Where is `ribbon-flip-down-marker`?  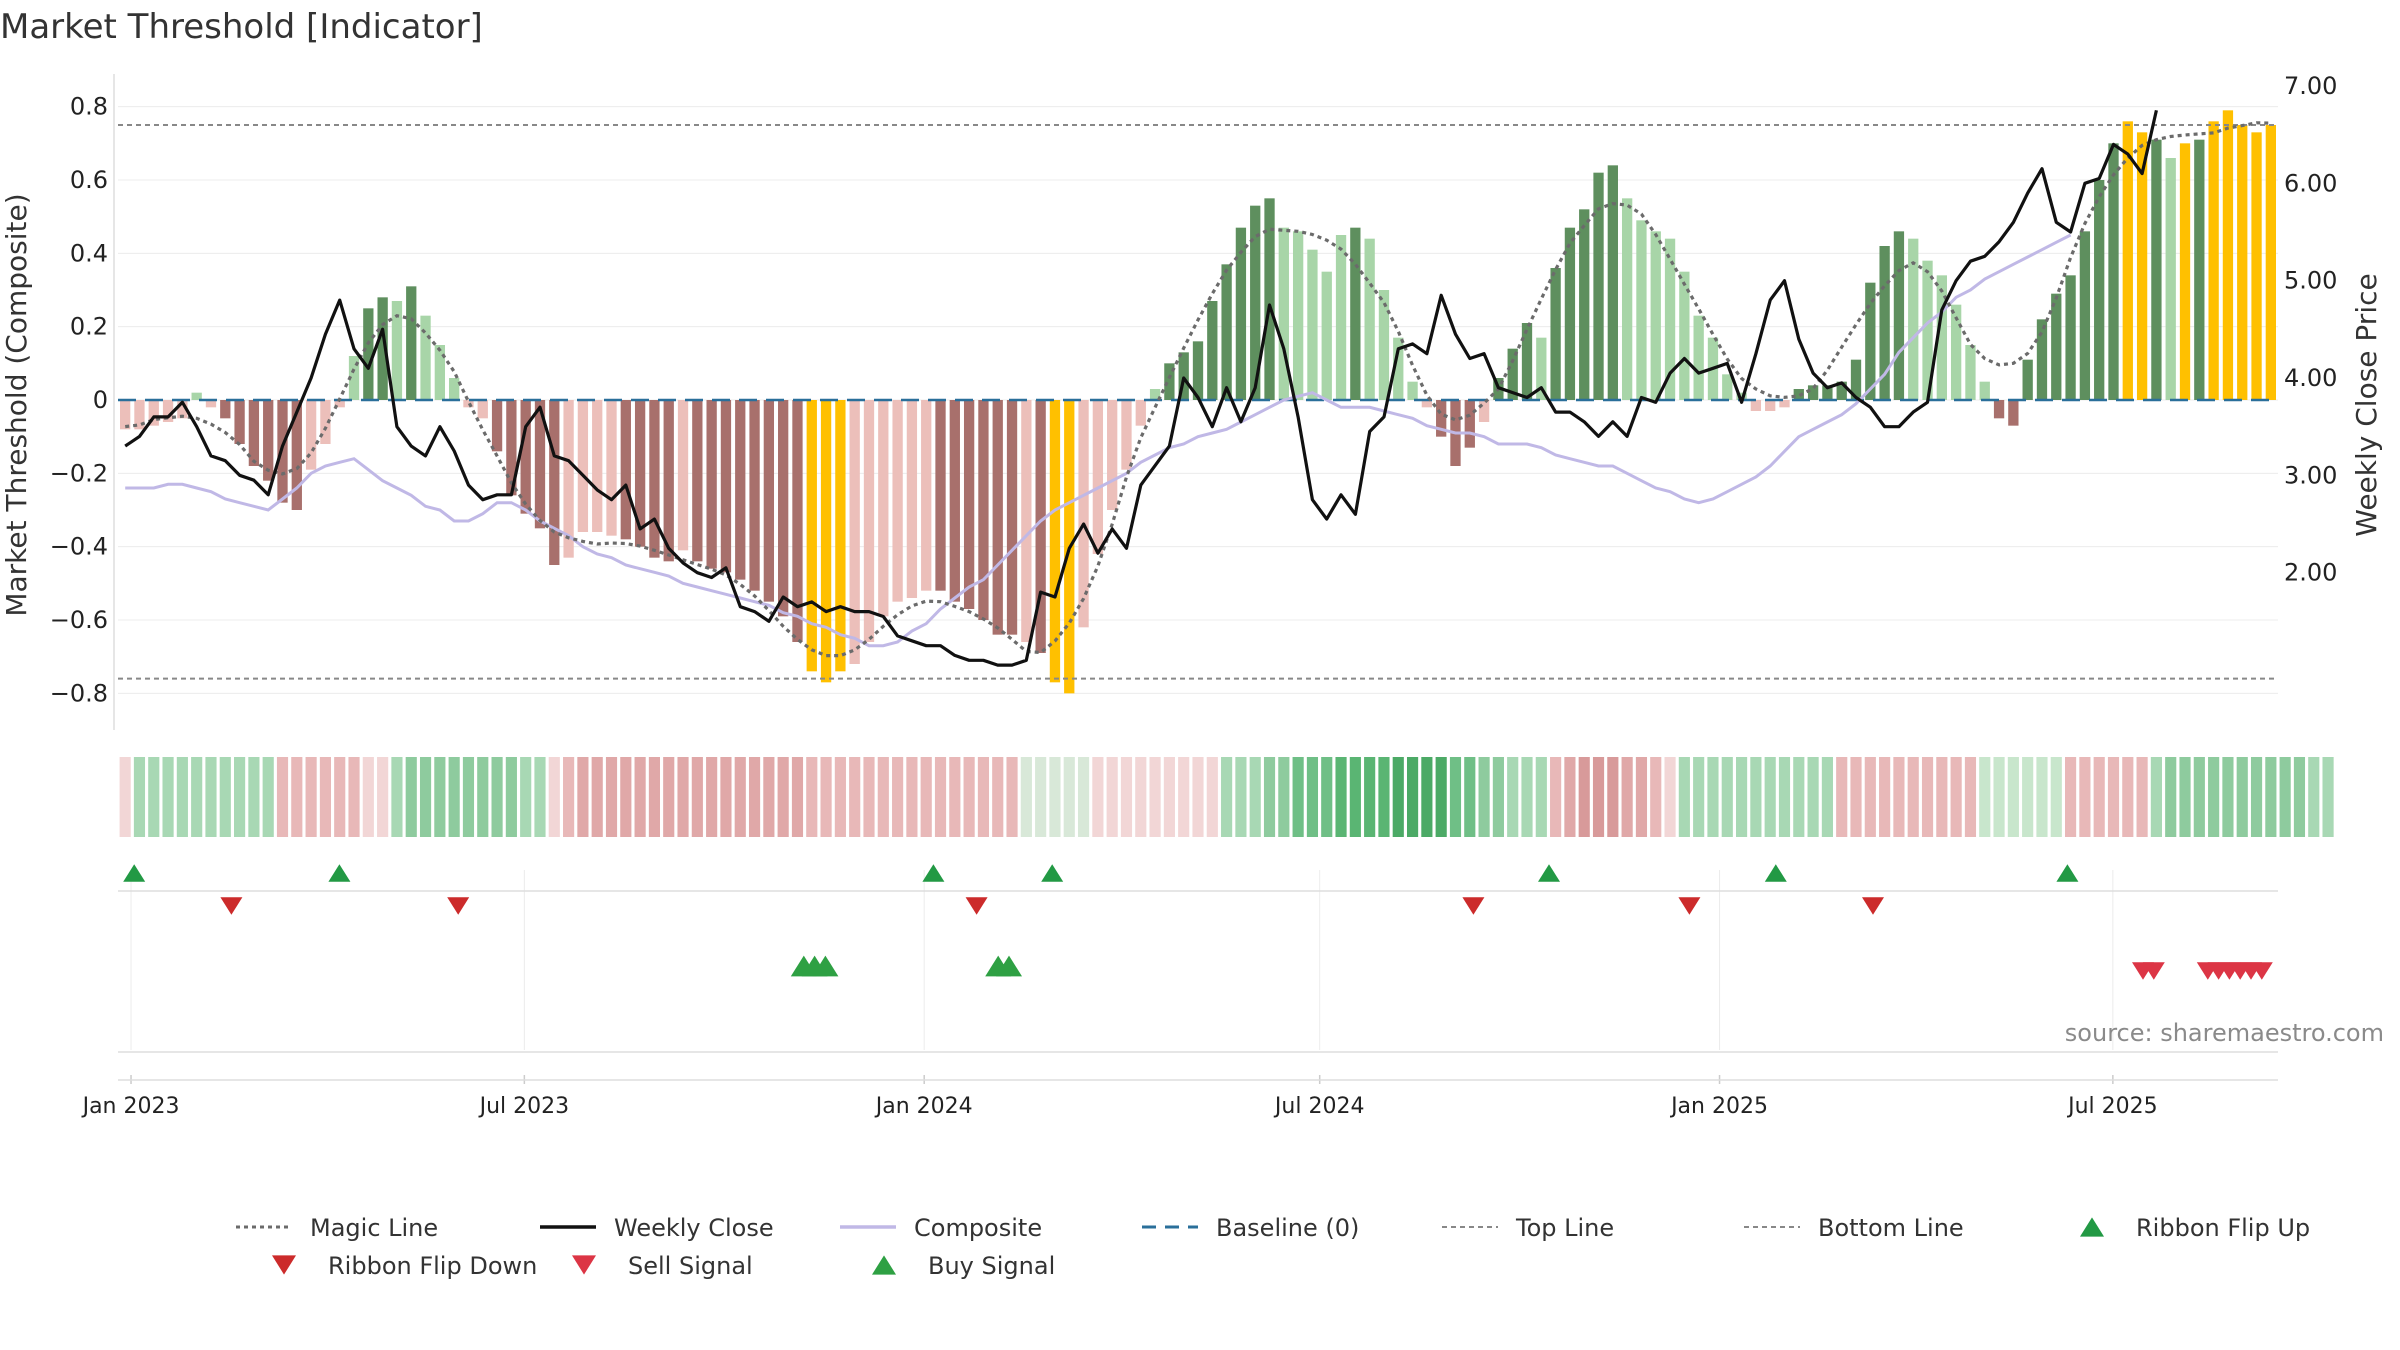
ribbon-flip-down-marker is located at coordinates (1473, 906).